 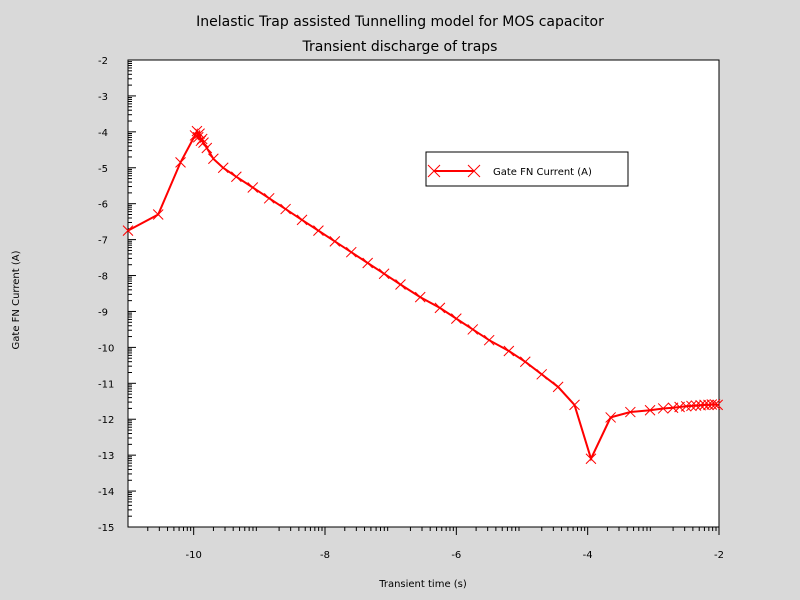 What do you see at coordinates (103, 97) in the screenshot?
I see `y-tick-label: -3` at bounding box center [103, 97].